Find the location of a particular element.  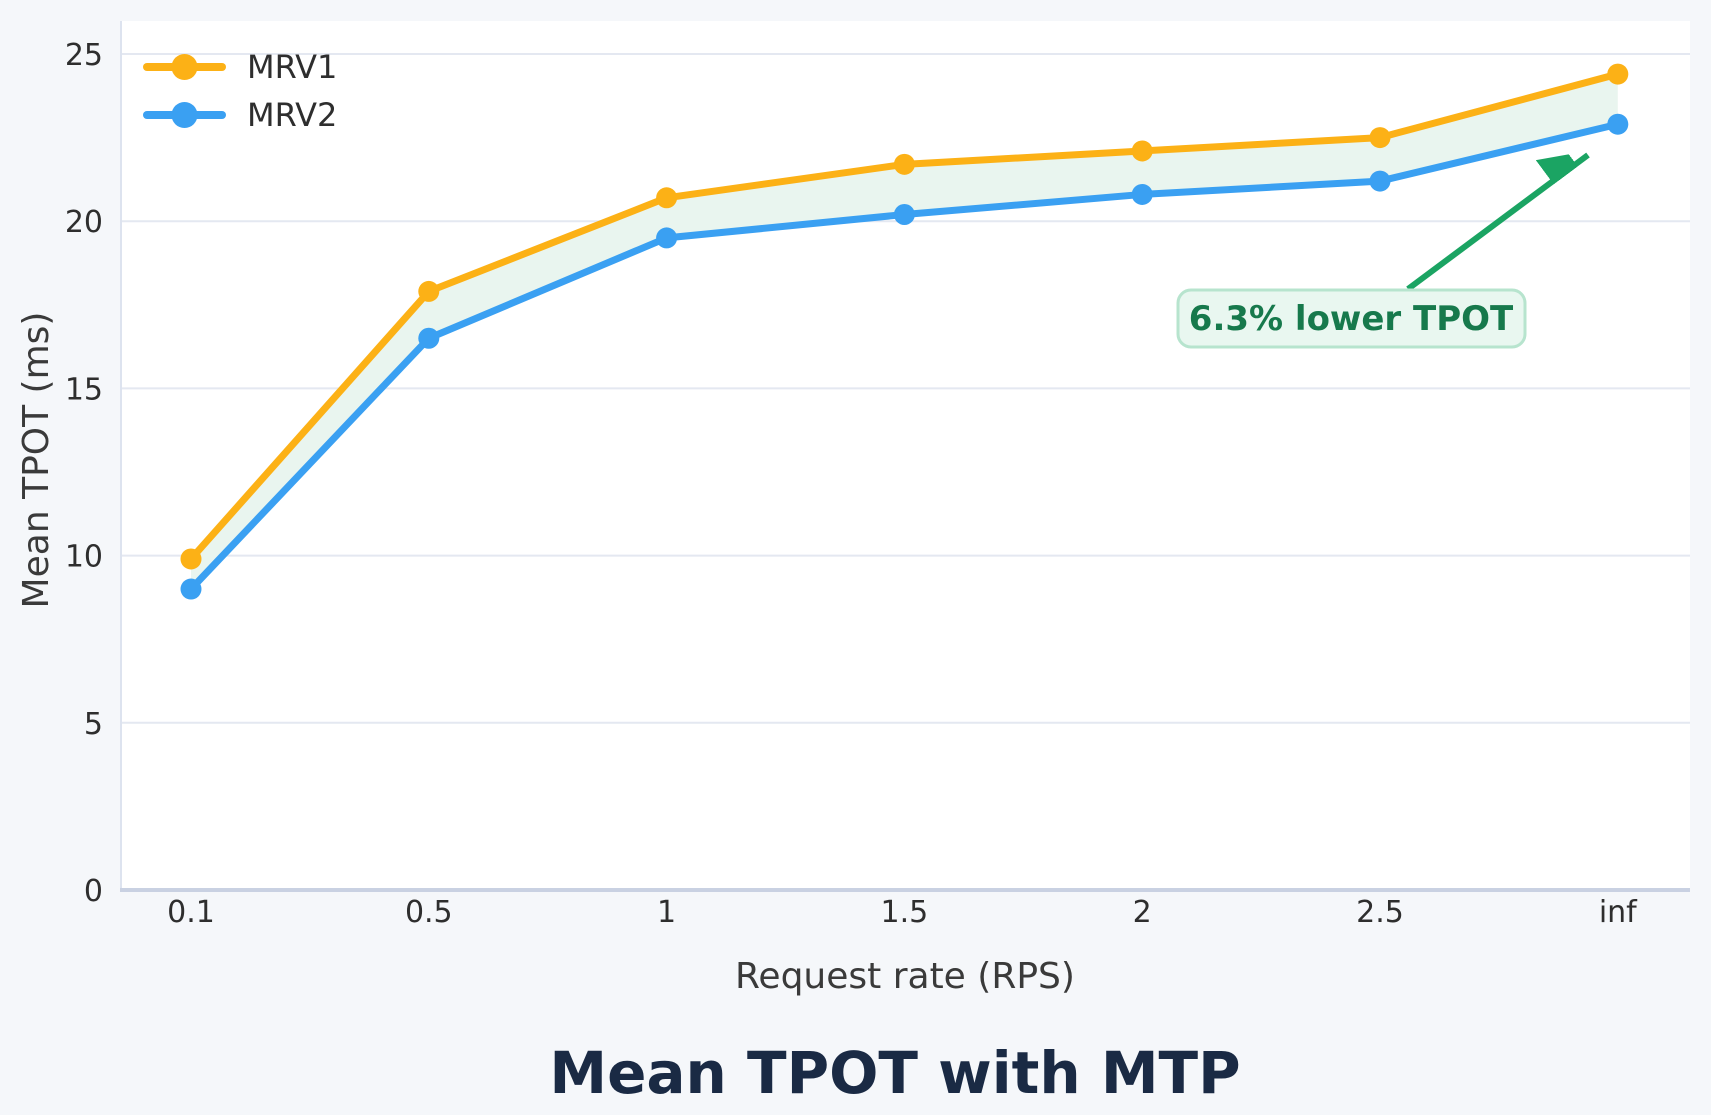

legend-label: MRV2 is located at coordinates (292, 115).